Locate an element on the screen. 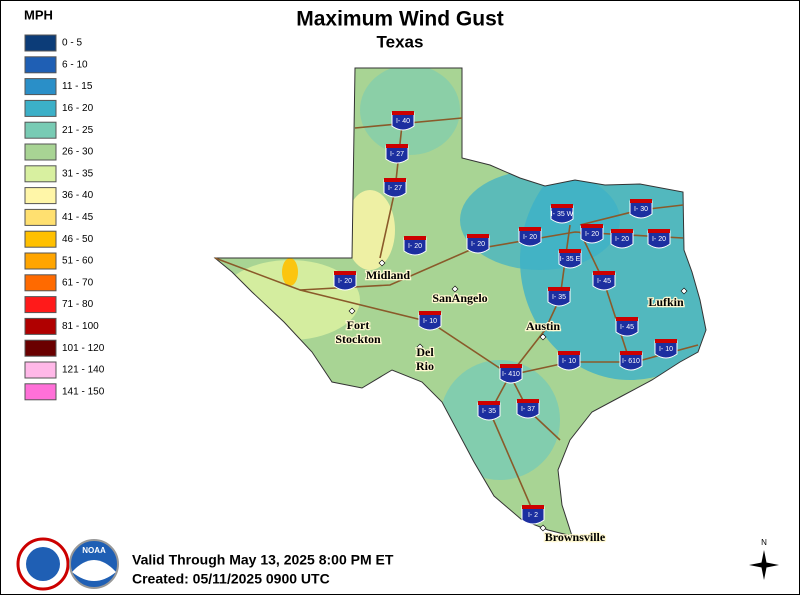 Image resolution: width=800 pixels, height=595 pixels. shield-label: I- 35 E is located at coordinates (570, 259).